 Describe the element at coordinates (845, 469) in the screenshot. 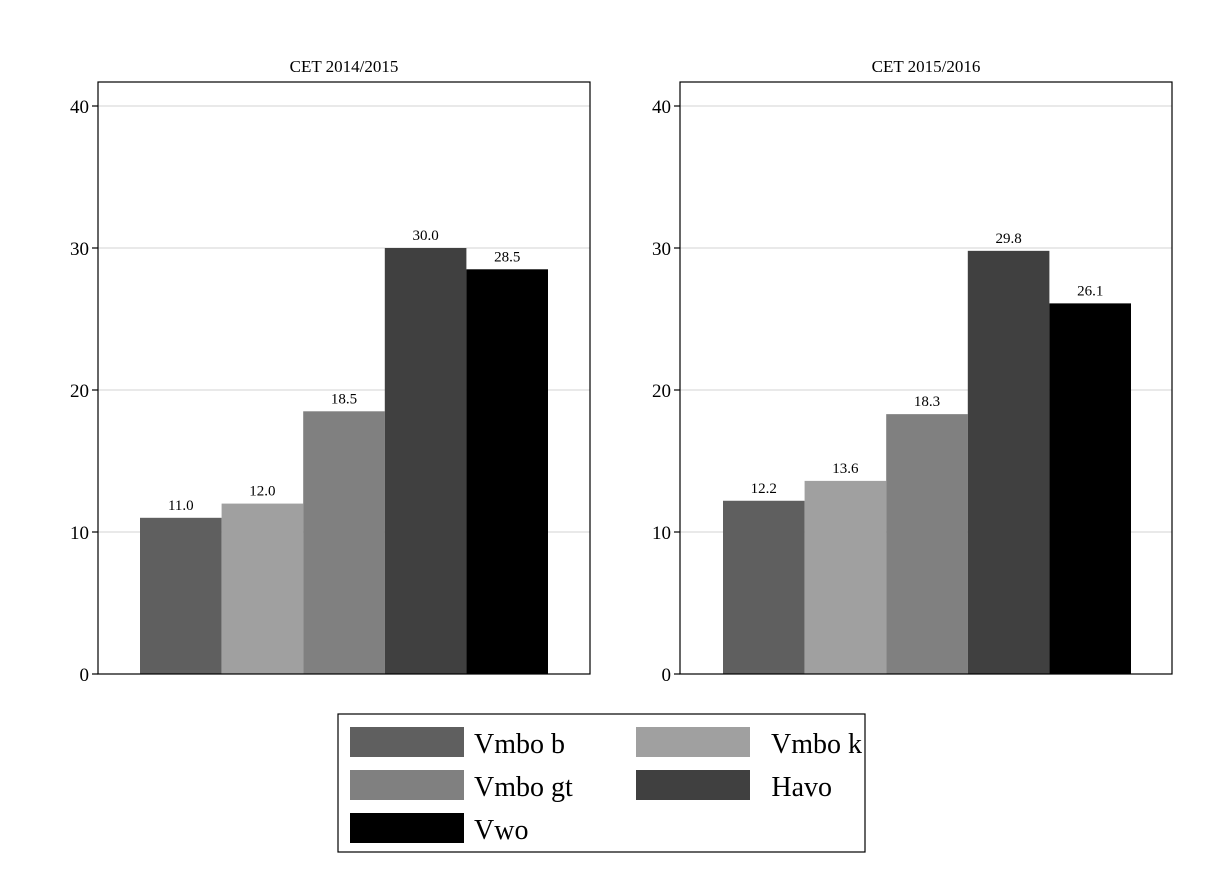

I see `data-label: 13.6` at that location.